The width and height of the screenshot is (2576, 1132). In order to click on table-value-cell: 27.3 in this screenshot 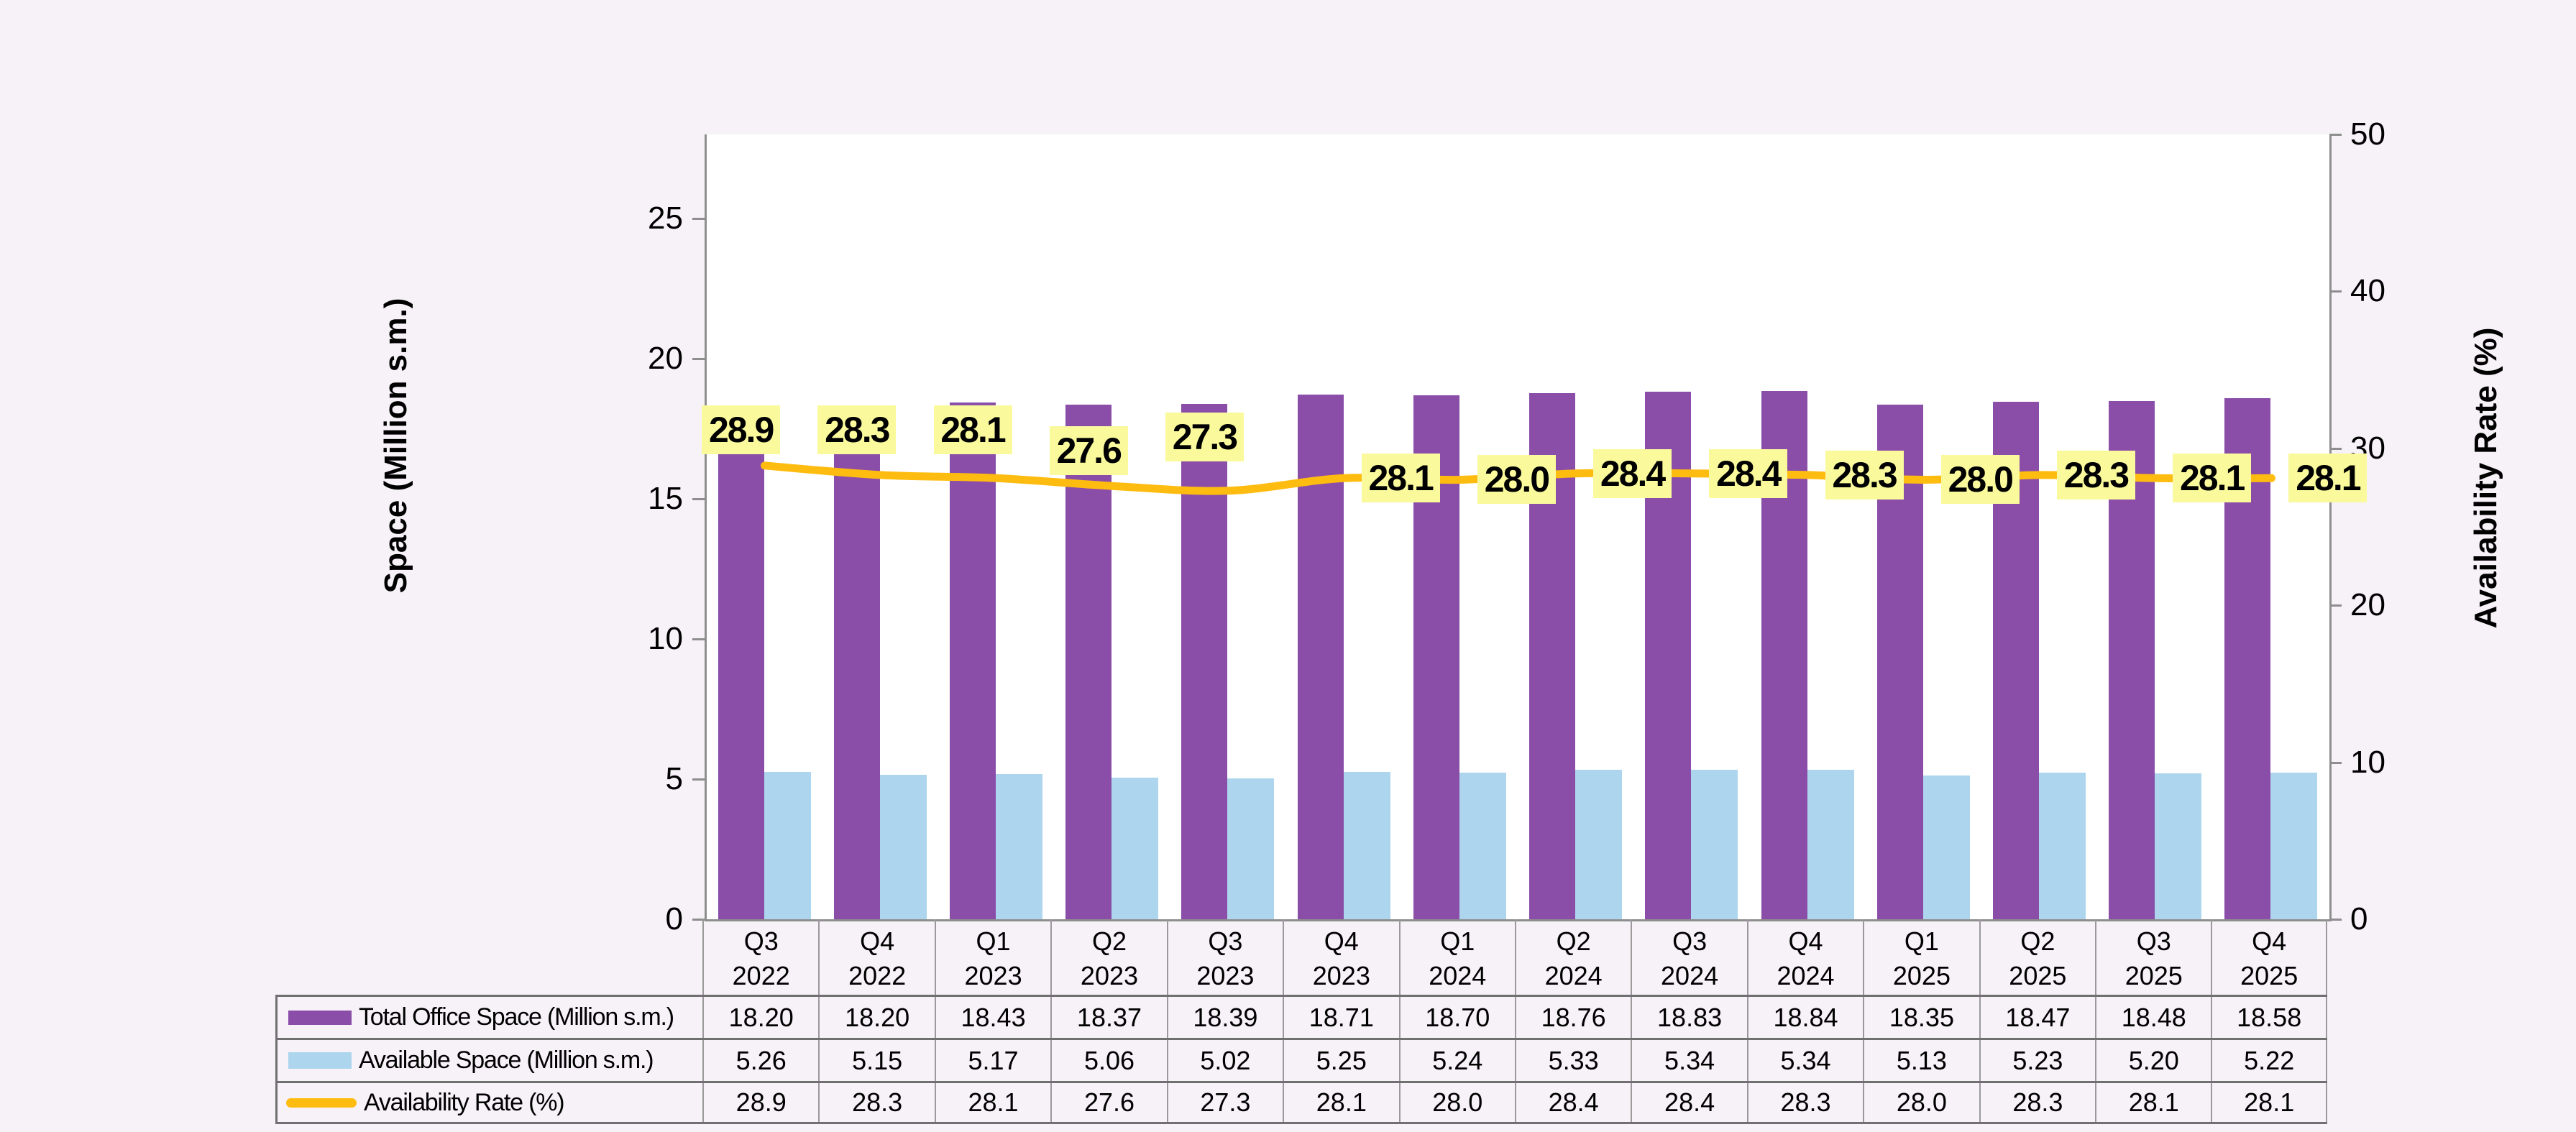, I will do `click(1224, 1102)`.